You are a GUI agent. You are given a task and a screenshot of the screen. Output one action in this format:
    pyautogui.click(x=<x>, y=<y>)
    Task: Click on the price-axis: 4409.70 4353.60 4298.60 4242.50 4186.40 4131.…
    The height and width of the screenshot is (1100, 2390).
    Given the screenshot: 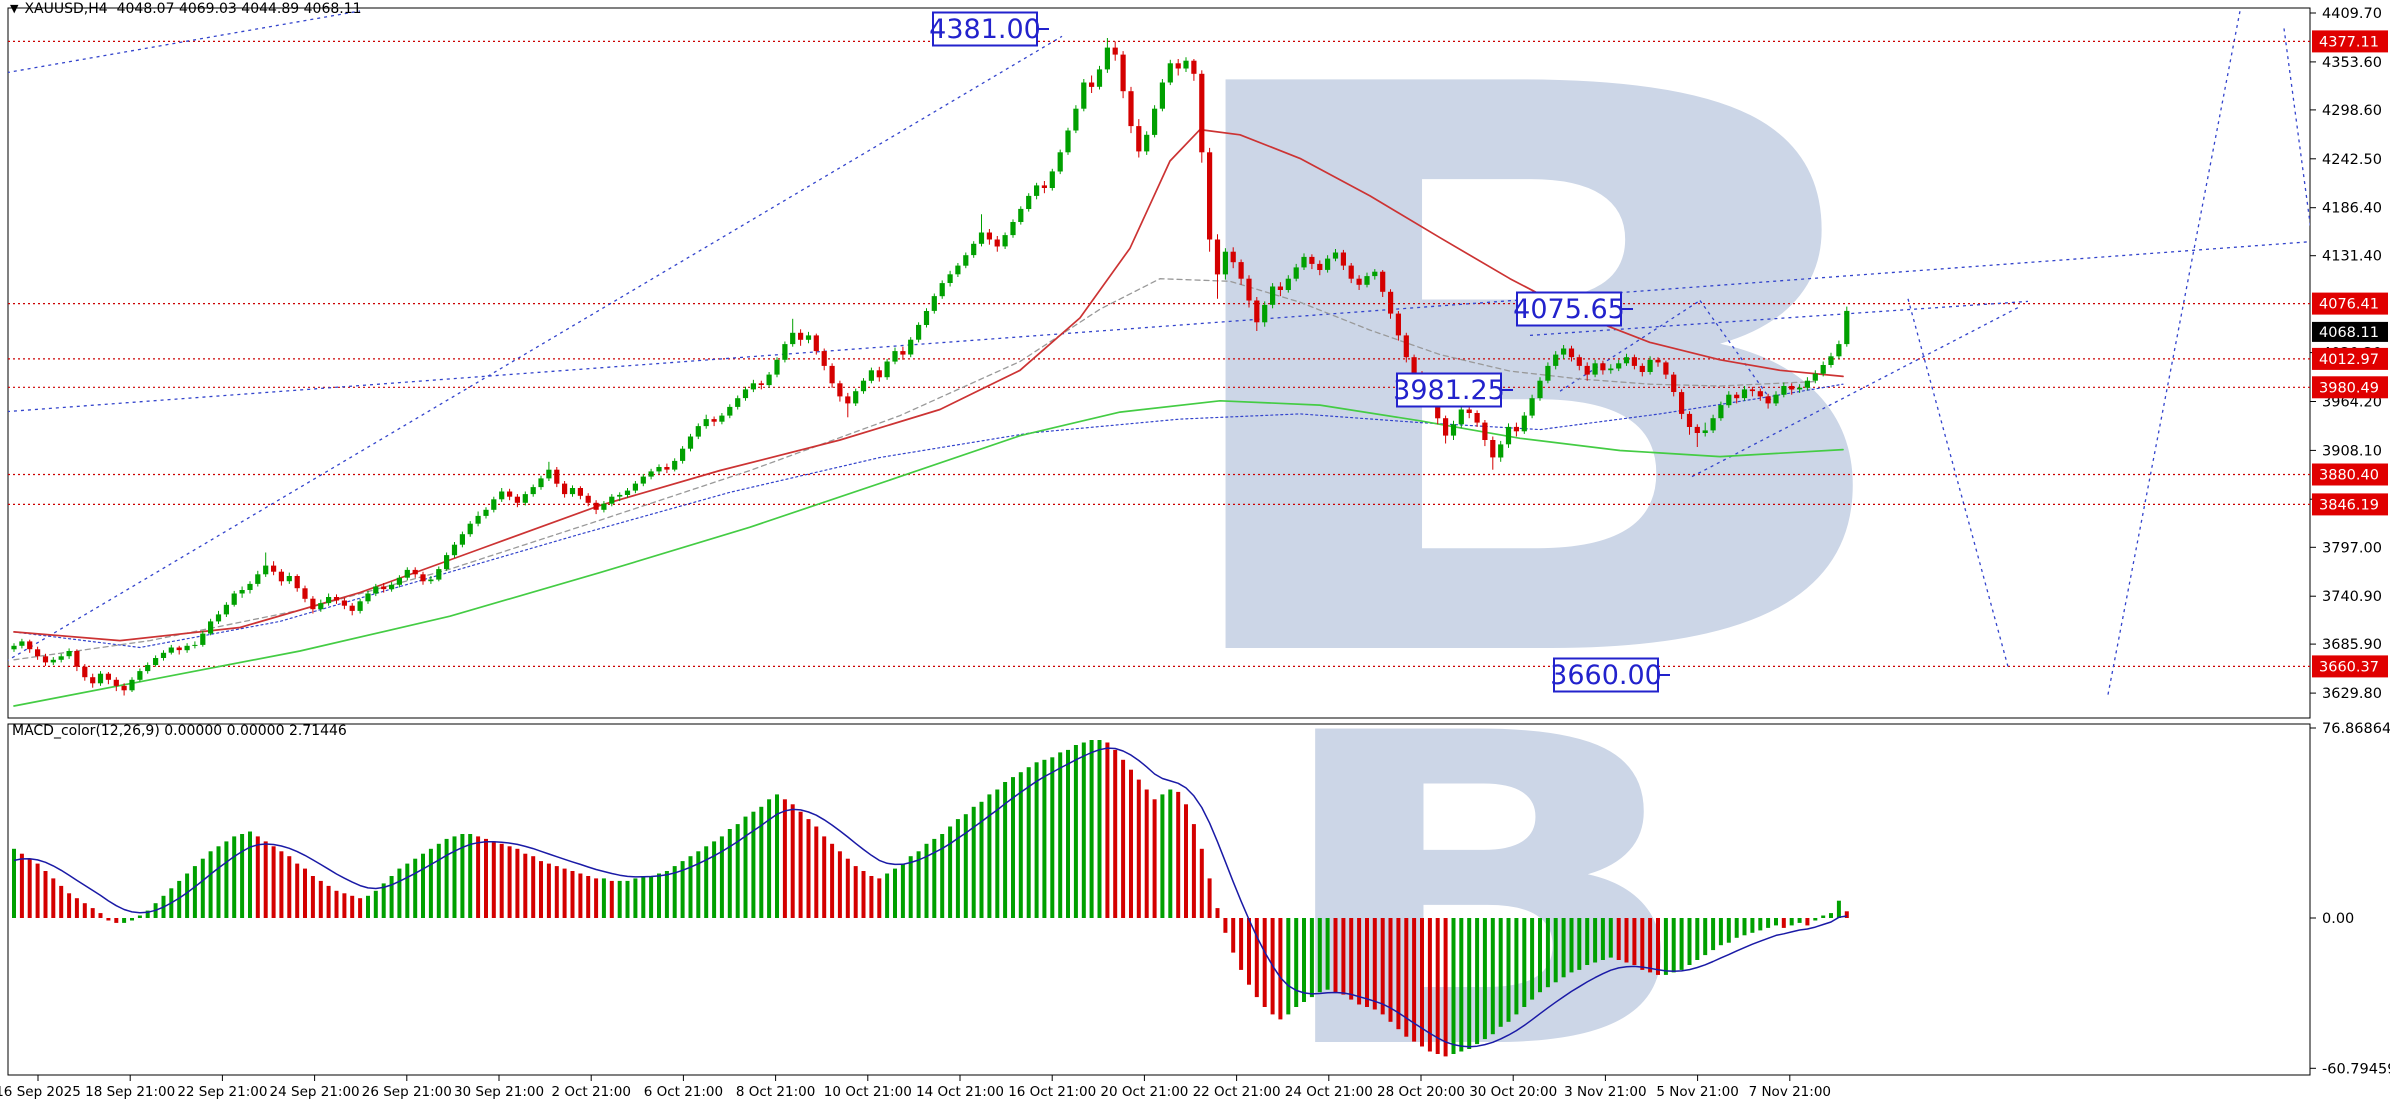 What is the action you would take?
    pyautogui.click(x=2350, y=541)
    